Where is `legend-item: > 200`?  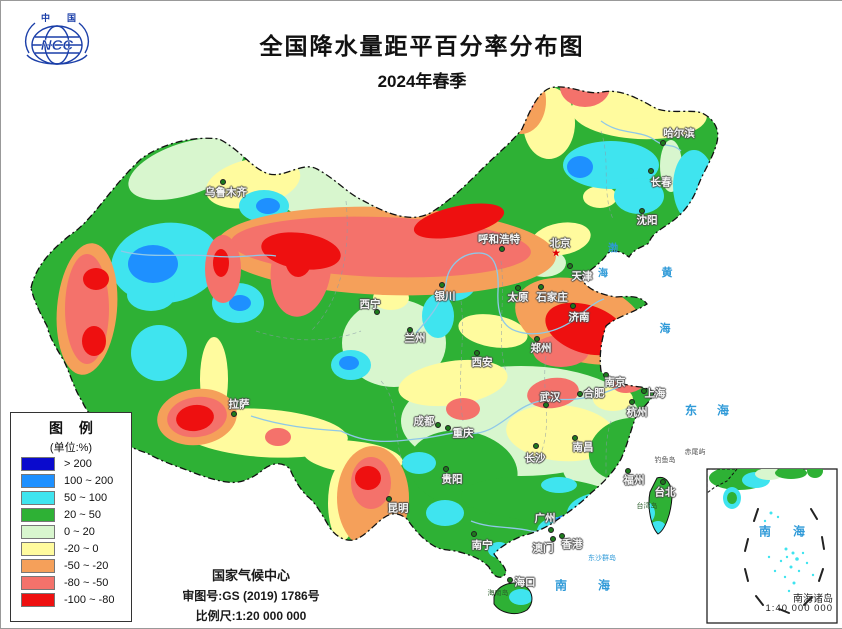 legend-item: > 200 is located at coordinates (71, 463).